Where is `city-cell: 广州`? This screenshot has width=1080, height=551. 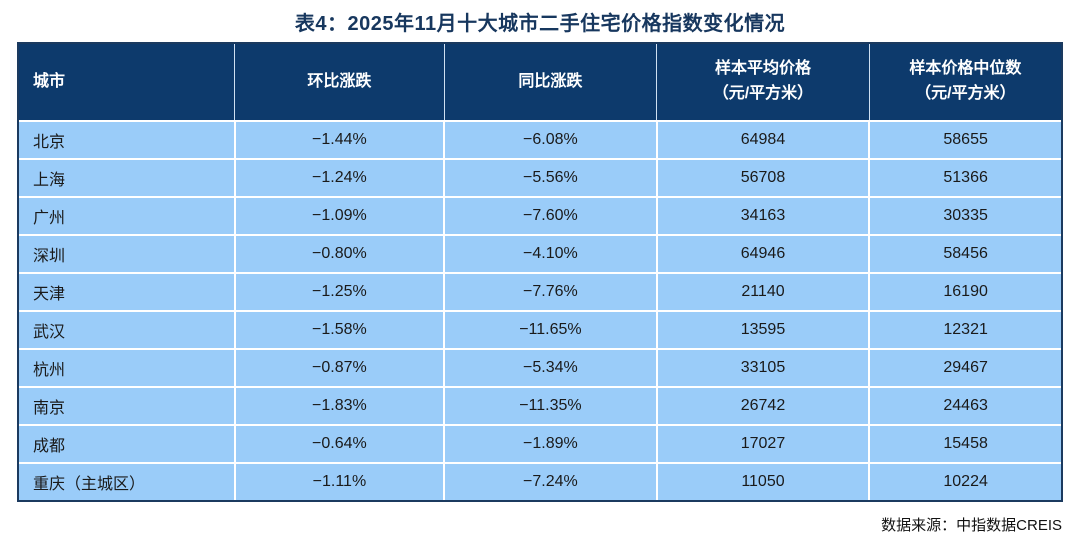
city-cell: 广州 is located at coordinates (127, 215).